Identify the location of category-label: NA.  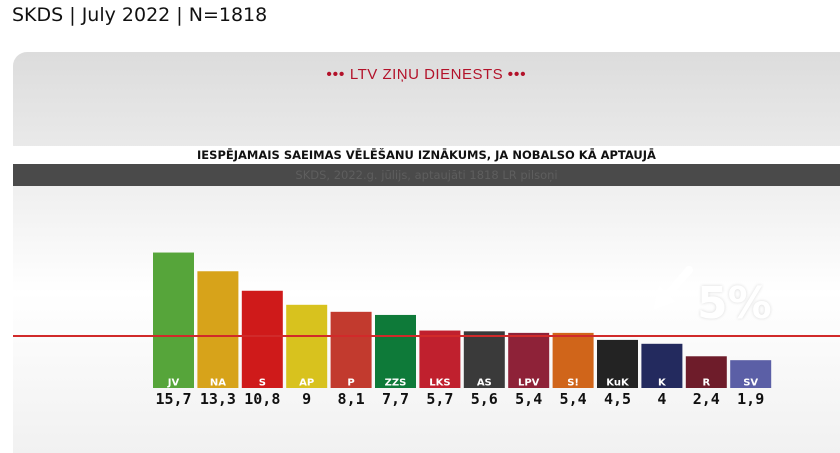
(218, 383).